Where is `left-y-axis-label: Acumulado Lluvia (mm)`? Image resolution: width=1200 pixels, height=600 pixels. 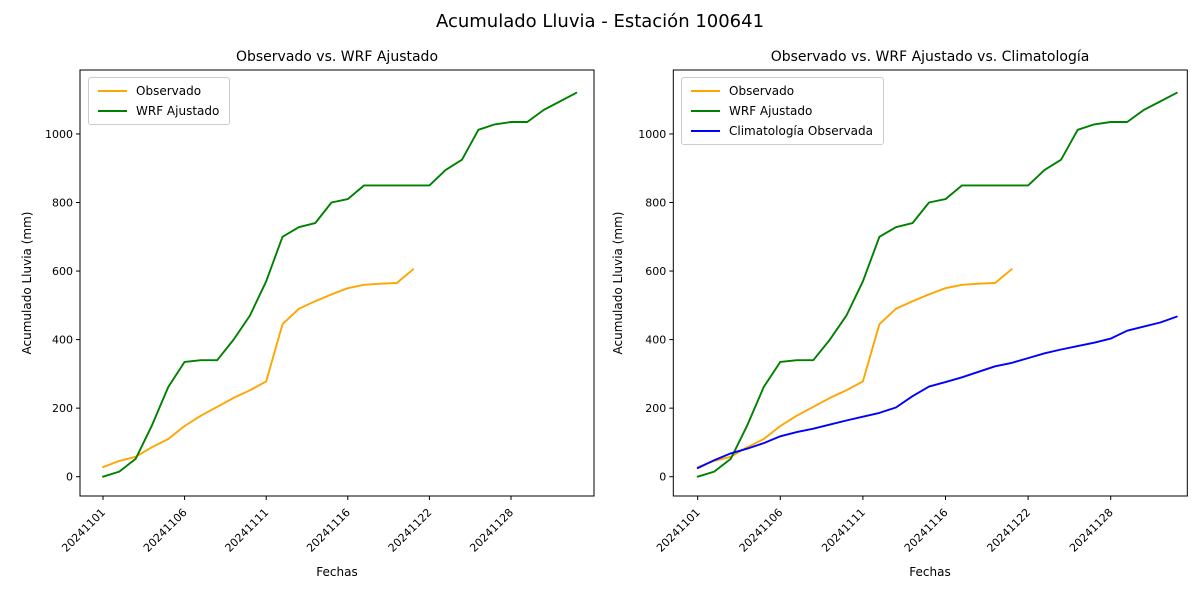 left-y-axis-label: Acumulado Lluvia (mm) is located at coordinates (27, 283).